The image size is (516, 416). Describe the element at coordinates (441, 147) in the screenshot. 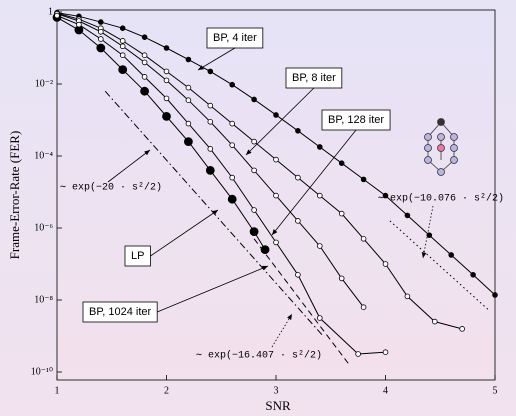

I see `graph-icon` at that location.